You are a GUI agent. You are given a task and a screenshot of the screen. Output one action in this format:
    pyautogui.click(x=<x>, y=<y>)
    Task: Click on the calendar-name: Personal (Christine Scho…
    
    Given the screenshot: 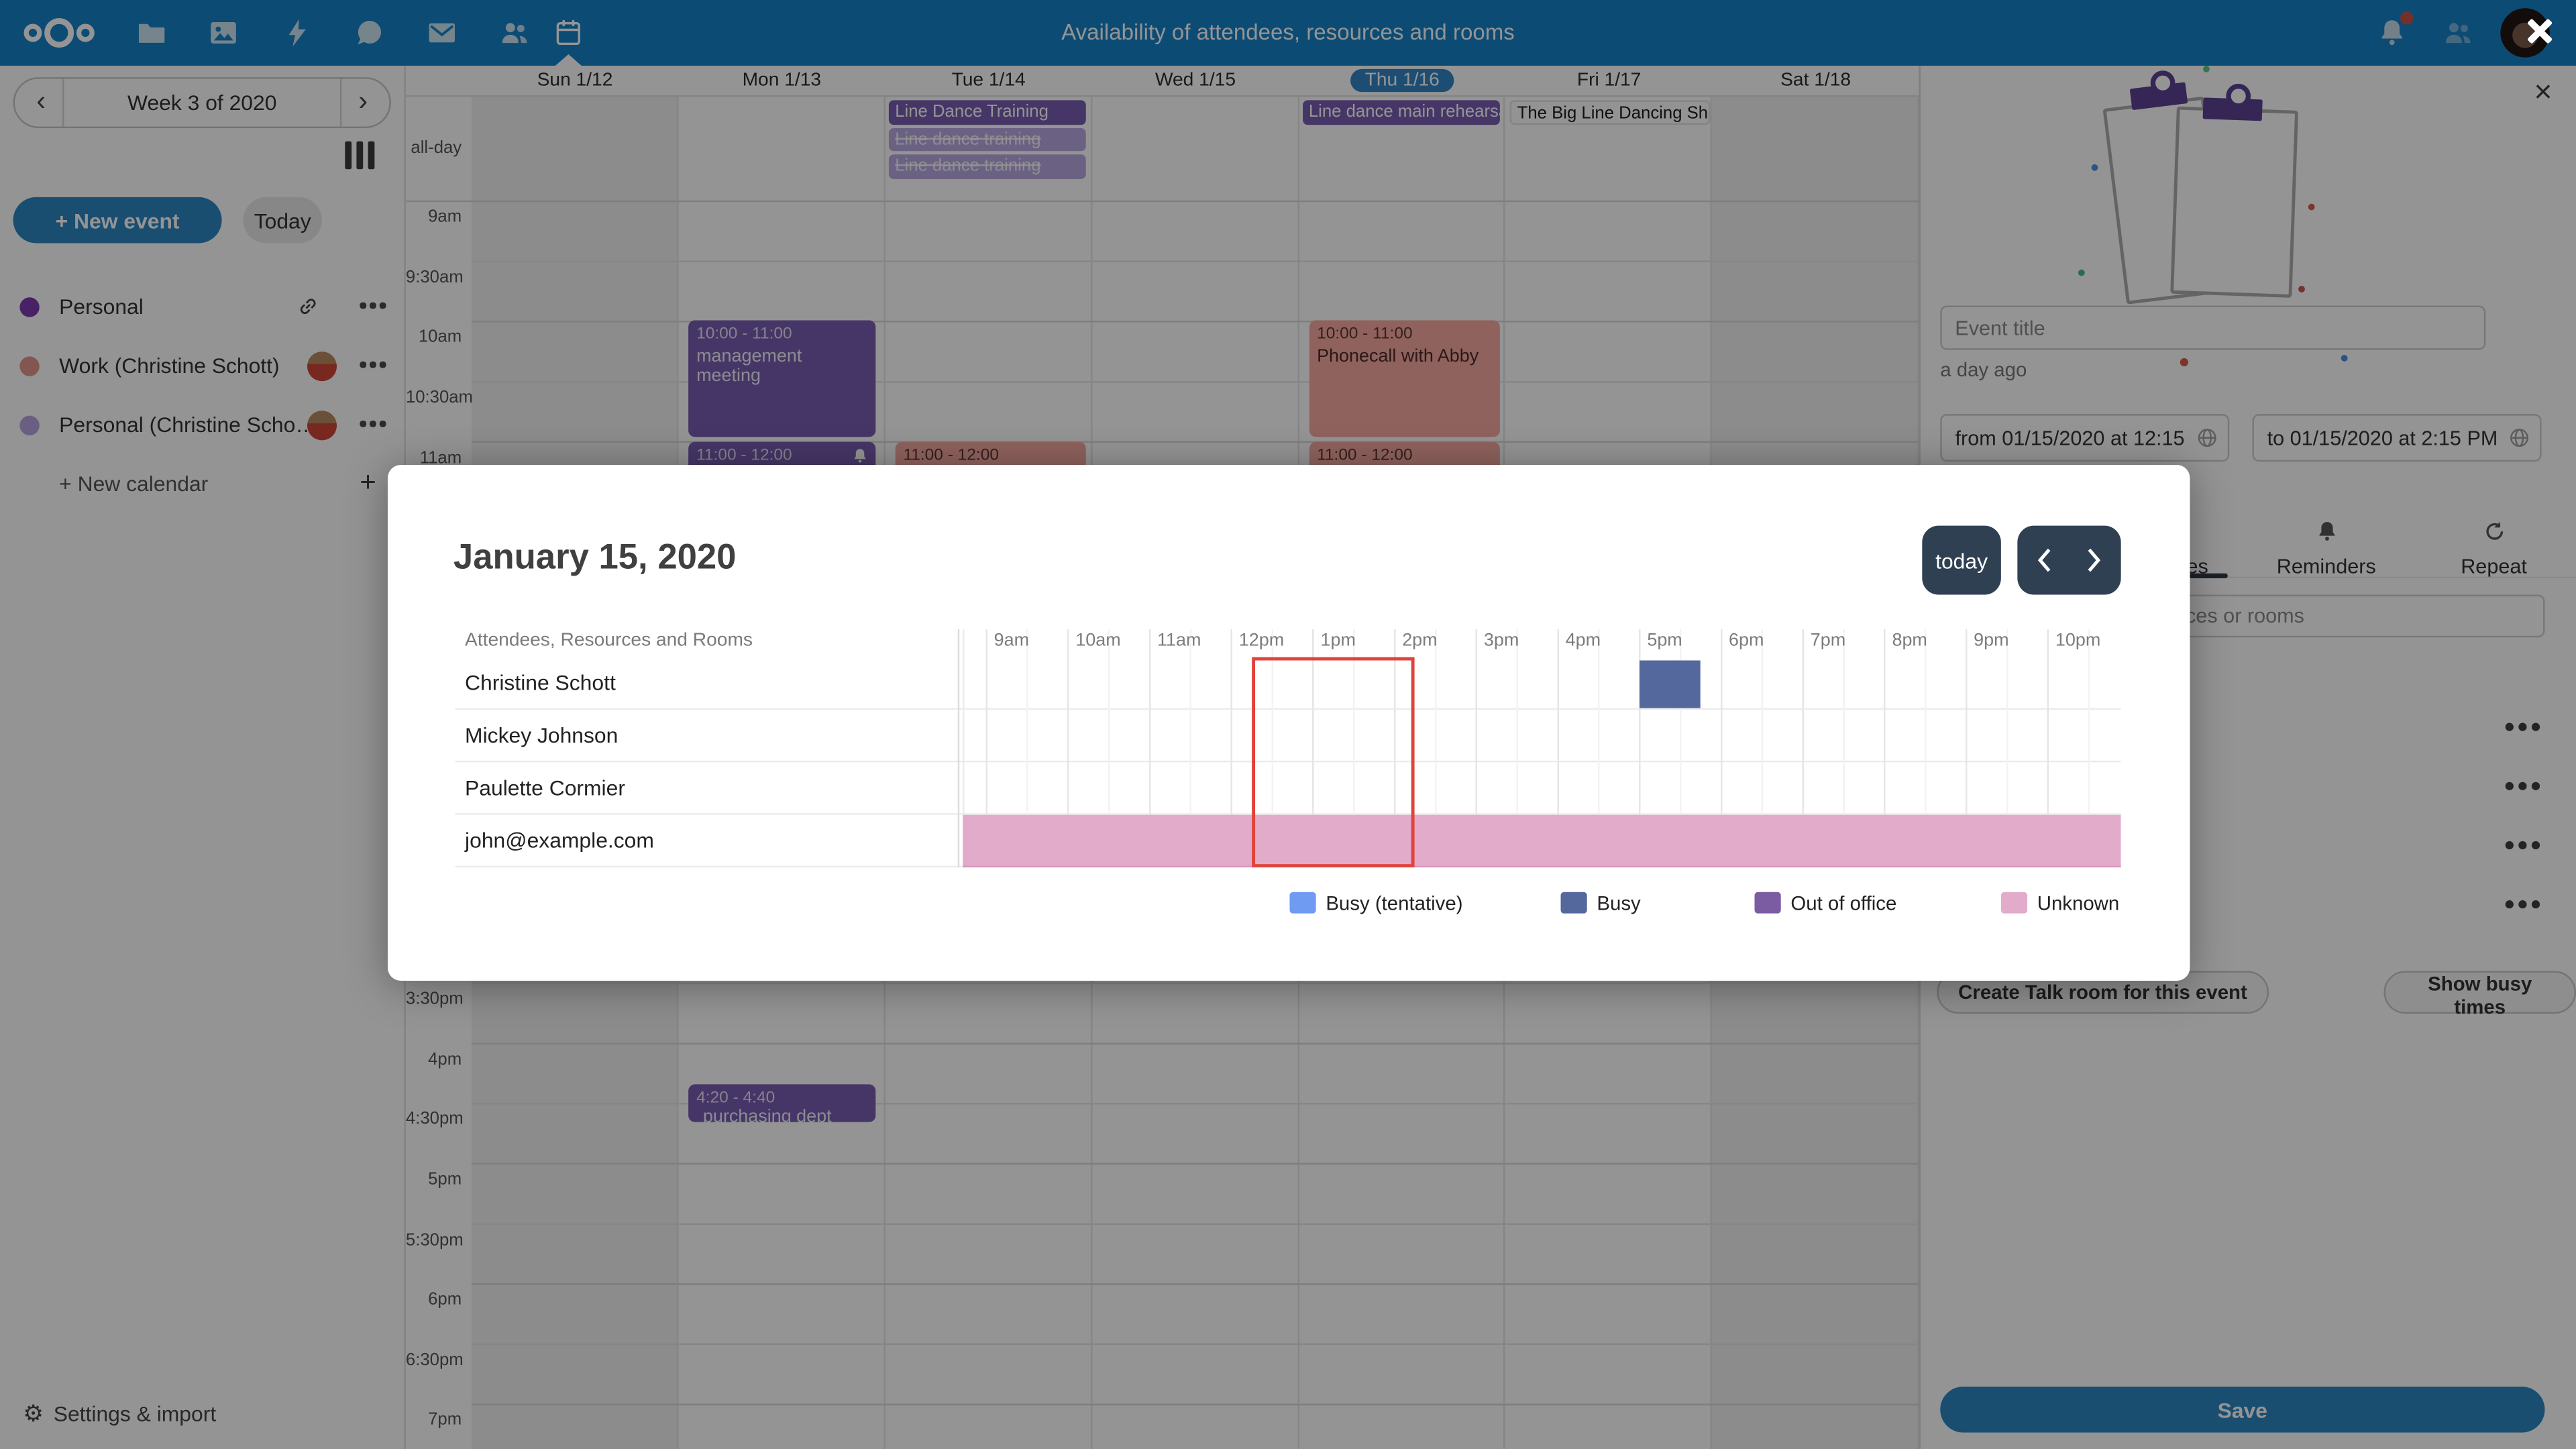 What is the action you would take?
    pyautogui.click(x=188, y=424)
    